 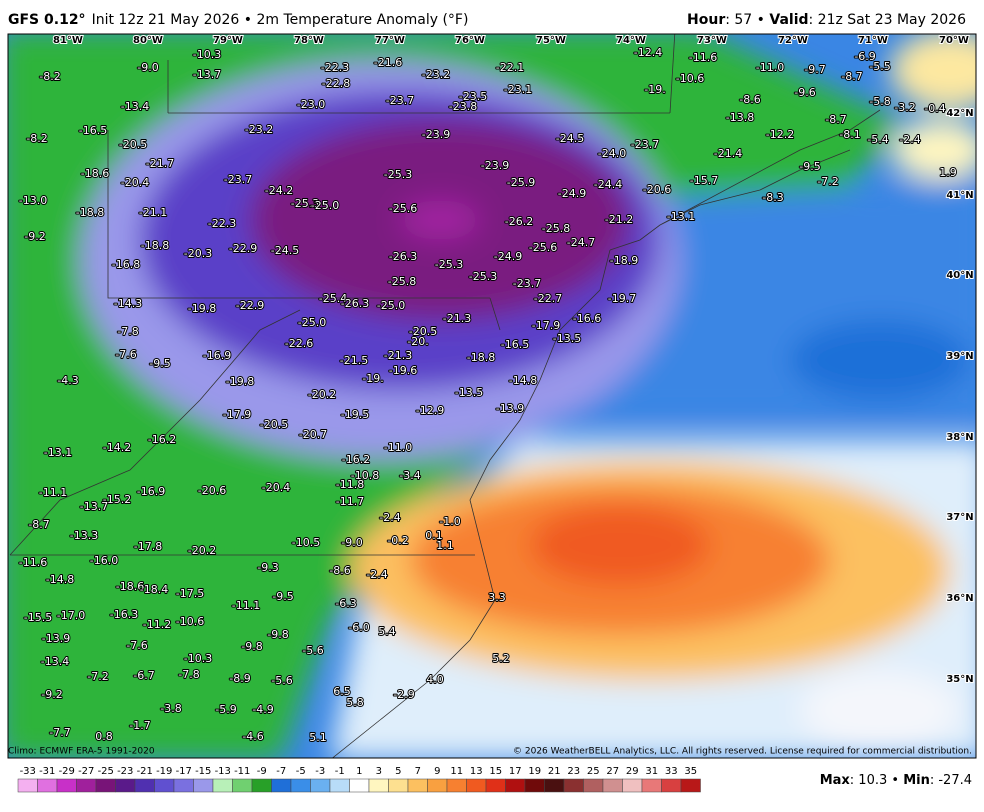 I want to click on colorbar-label: 5, so click(x=398, y=771).